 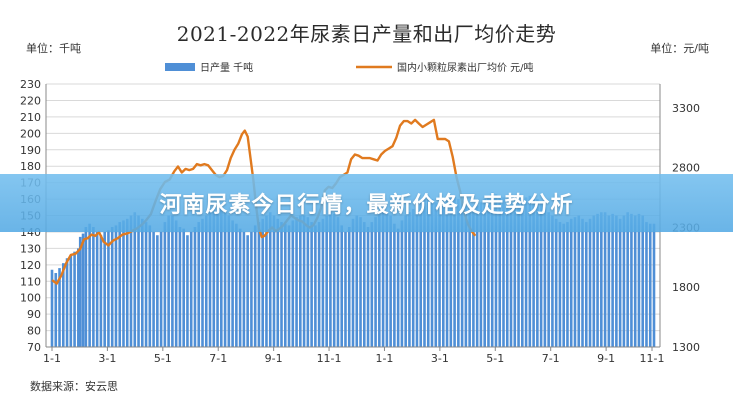 I want to click on x-tick-label: 9-1, so click(x=274, y=358).